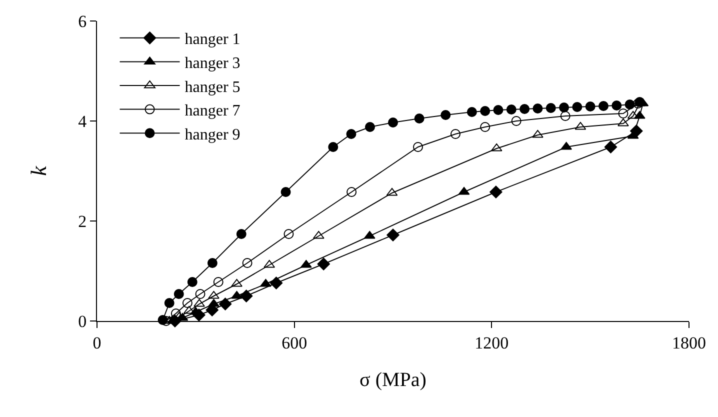  Describe the element at coordinates (212, 111) in the screenshot. I see `legend-label: hanger 7` at that location.